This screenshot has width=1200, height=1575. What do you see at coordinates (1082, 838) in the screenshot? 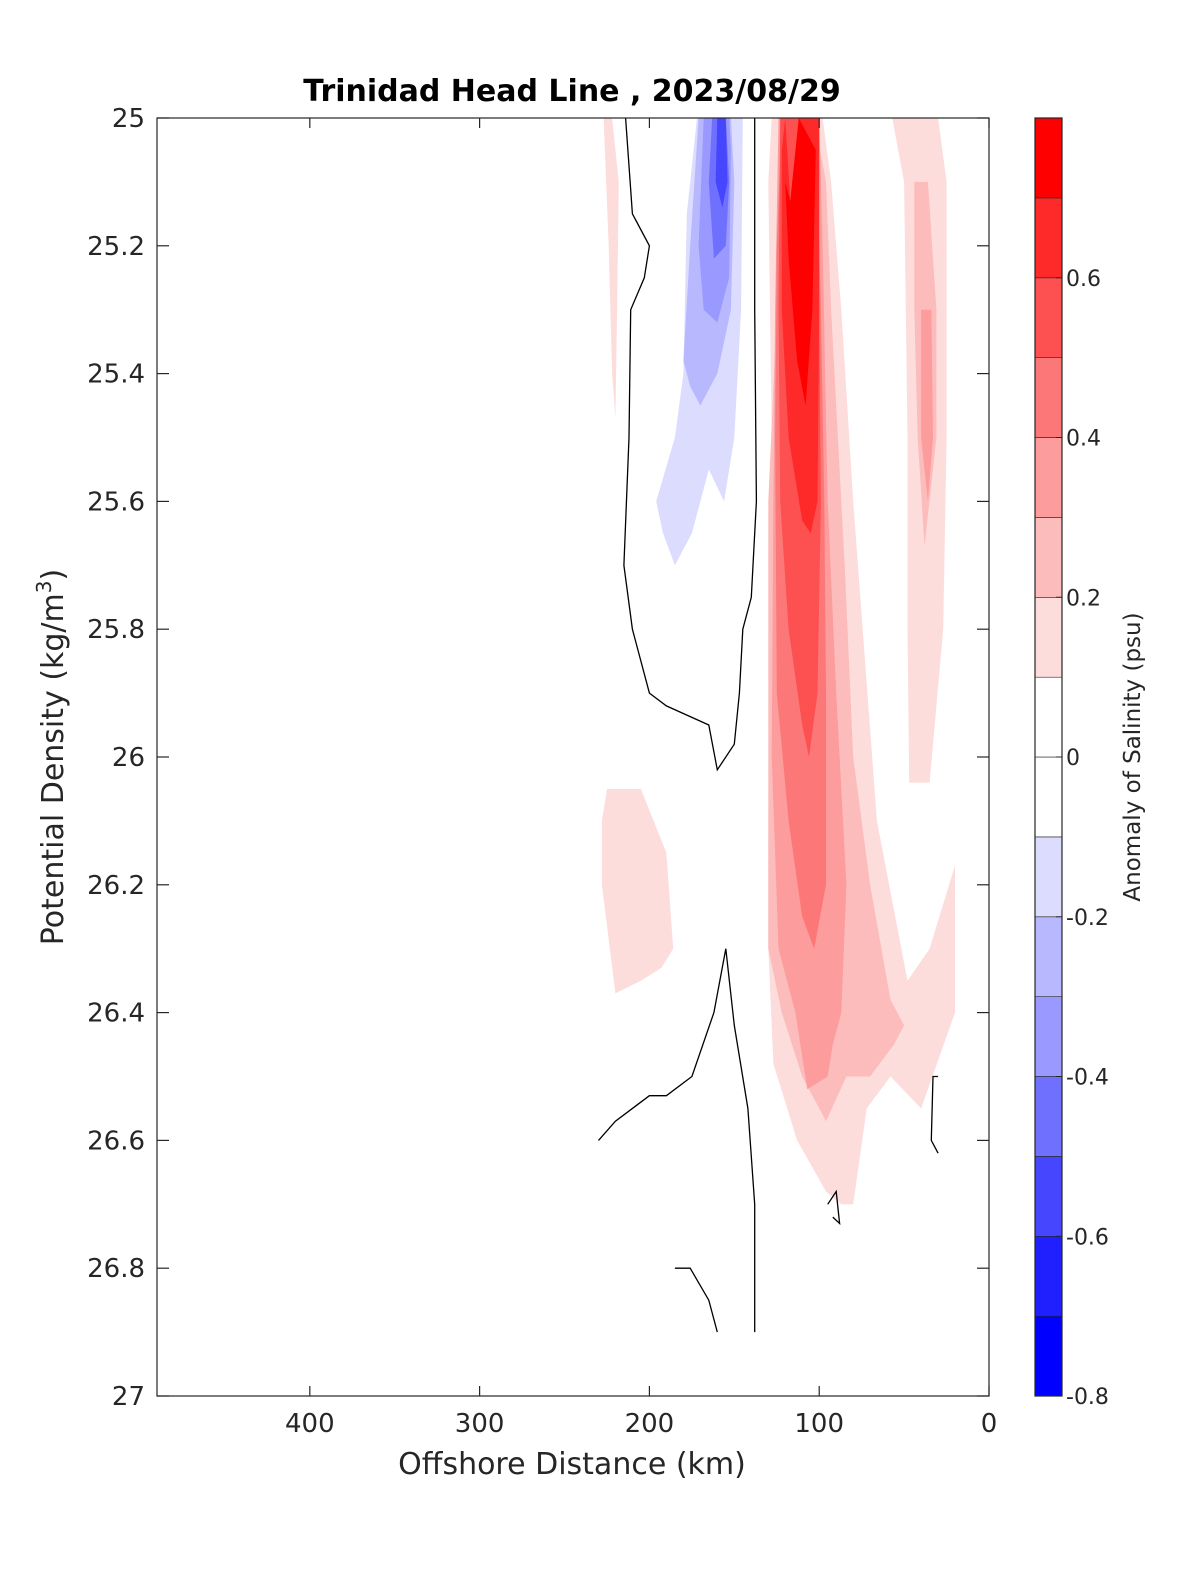
I see `colorbar-ticks: -0.8 -0.6 -0.4 -0.2 0 0.2 0.4 0.6` at bounding box center [1082, 838].